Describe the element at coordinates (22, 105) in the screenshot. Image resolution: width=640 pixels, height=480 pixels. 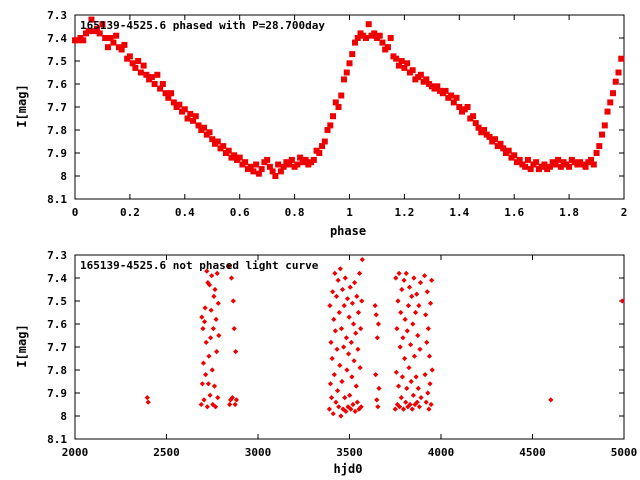
I see `phased-y-axis-label: I[mag]` at that location.